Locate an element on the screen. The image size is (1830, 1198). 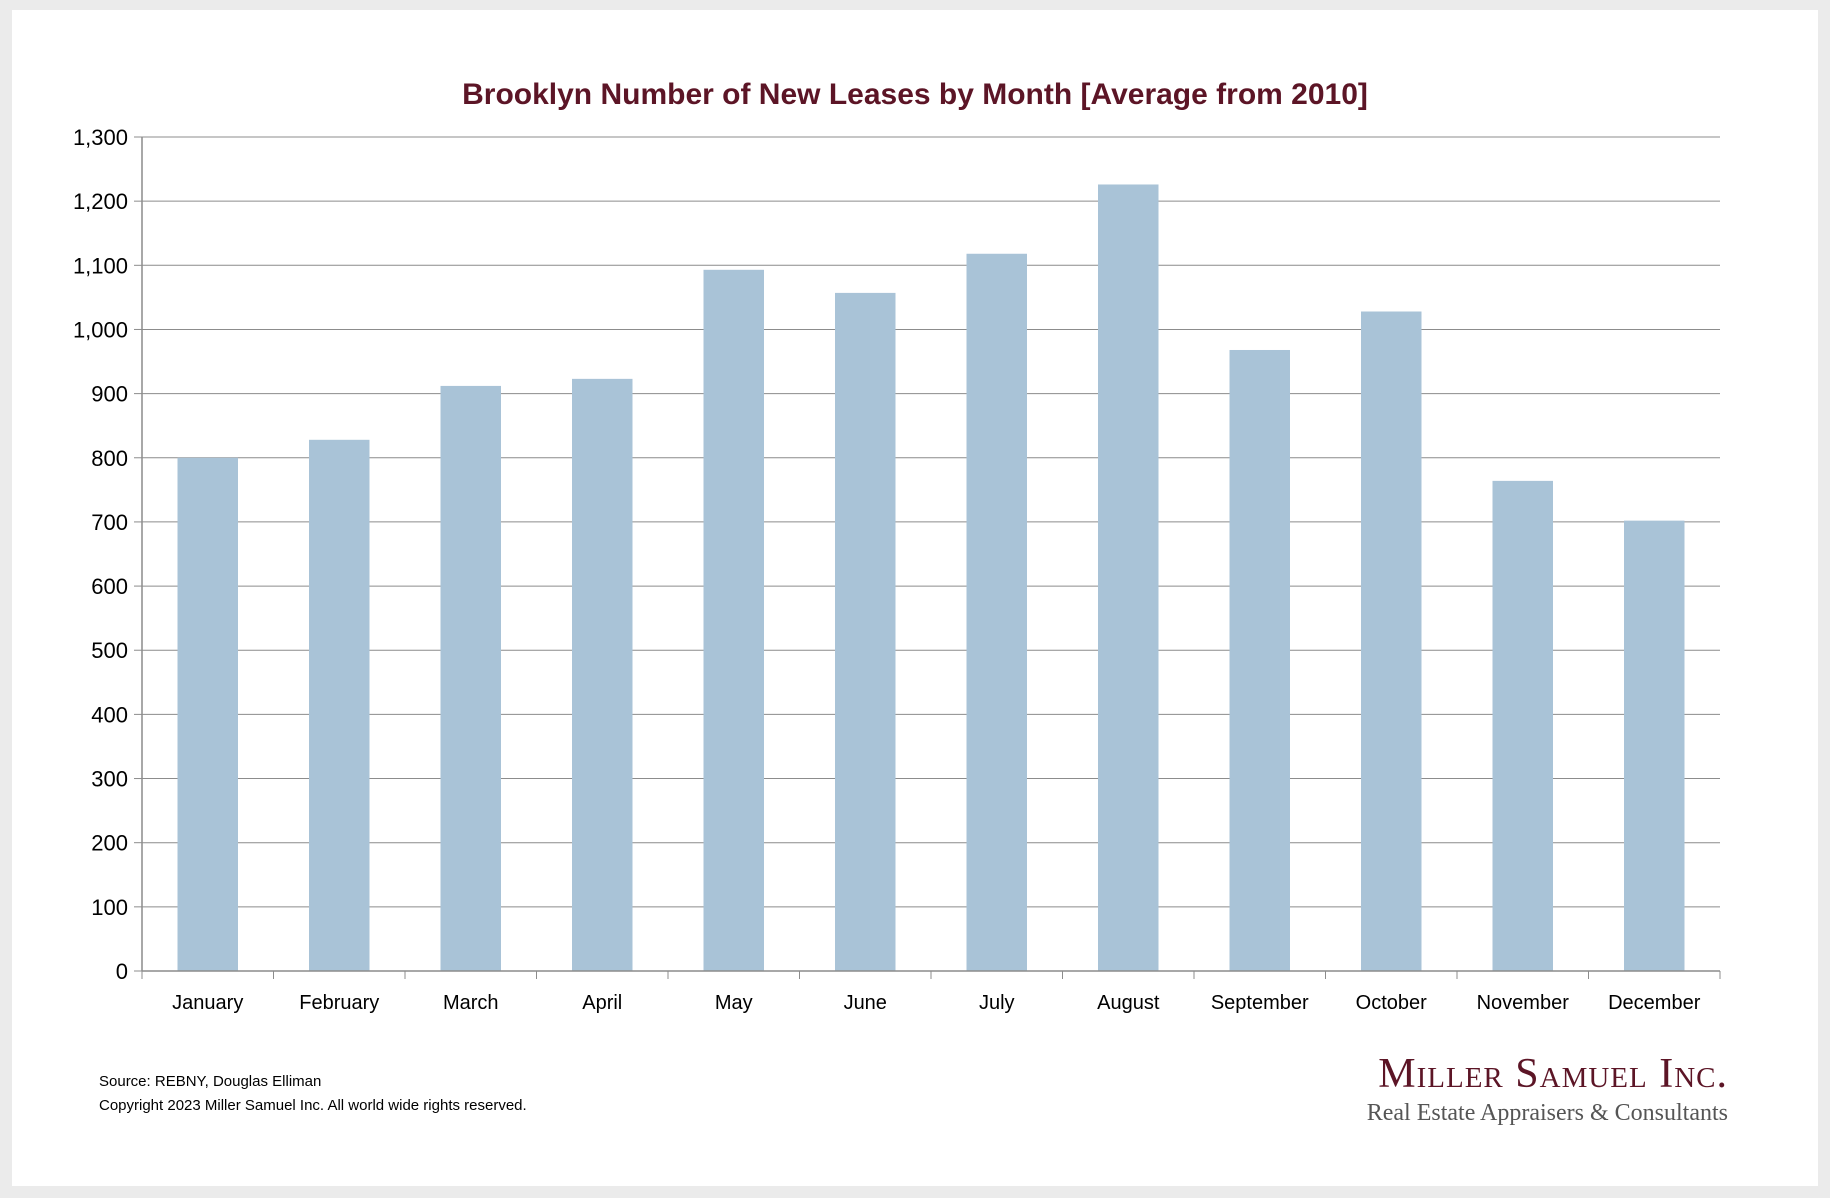
x-tick-label: May is located at coordinates (734, 1003).